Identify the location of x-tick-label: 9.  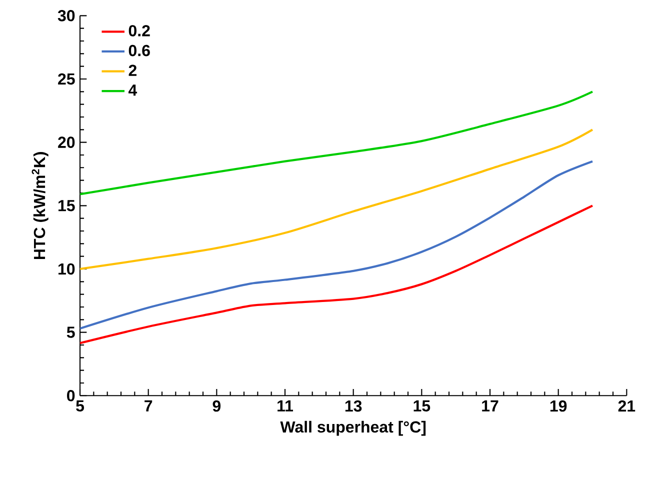
(216, 406).